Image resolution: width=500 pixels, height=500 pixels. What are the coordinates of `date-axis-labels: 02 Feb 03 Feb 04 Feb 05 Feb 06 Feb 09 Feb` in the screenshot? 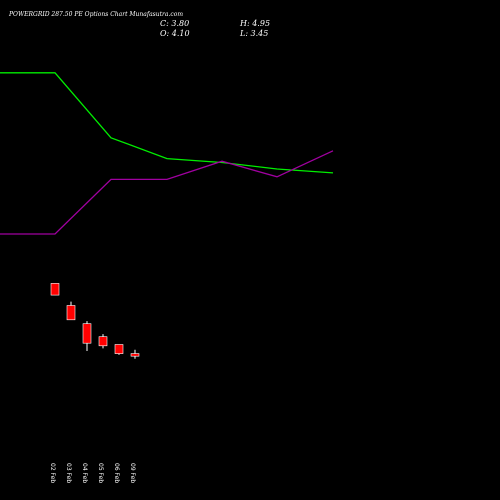 It's located at (92, 473).